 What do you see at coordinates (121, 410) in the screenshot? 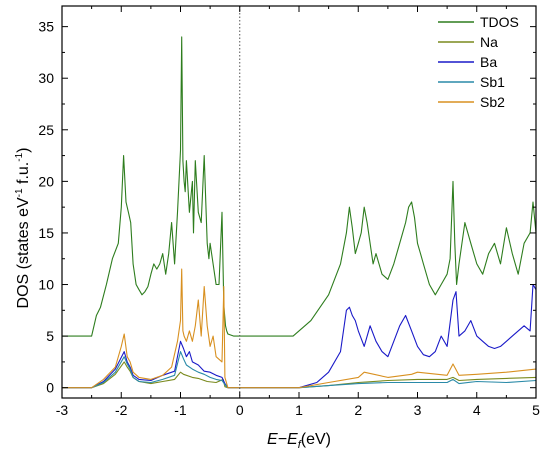
I see `x-tick-label: -2` at bounding box center [121, 410].